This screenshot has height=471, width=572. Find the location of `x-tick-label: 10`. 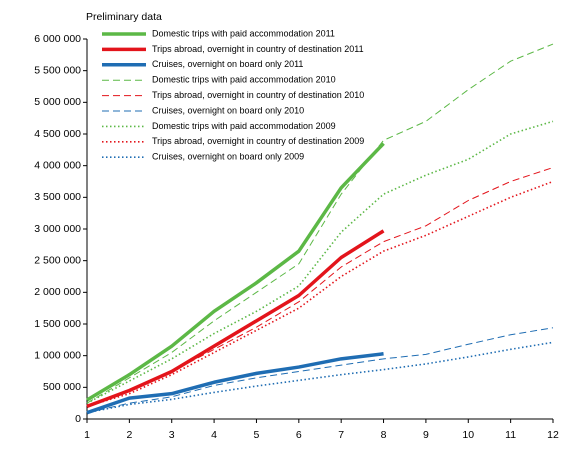

x-tick-label: 10 is located at coordinates (468, 435).